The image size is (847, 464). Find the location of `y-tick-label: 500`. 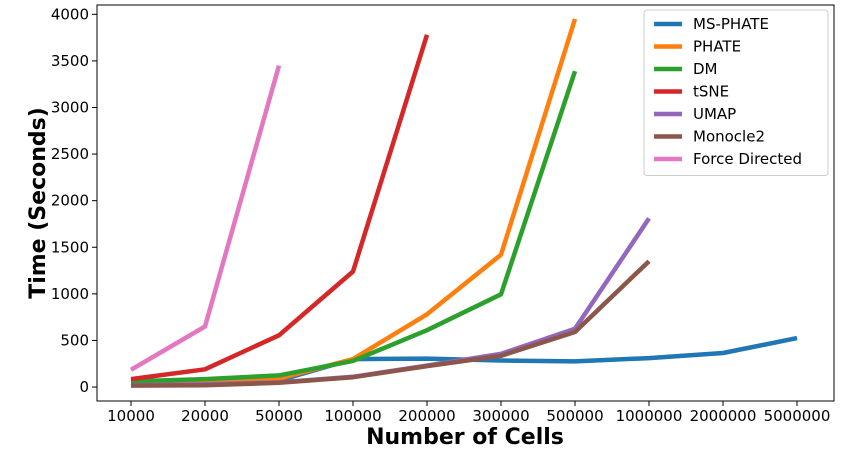

y-tick-label: 500 is located at coordinates (74, 340).